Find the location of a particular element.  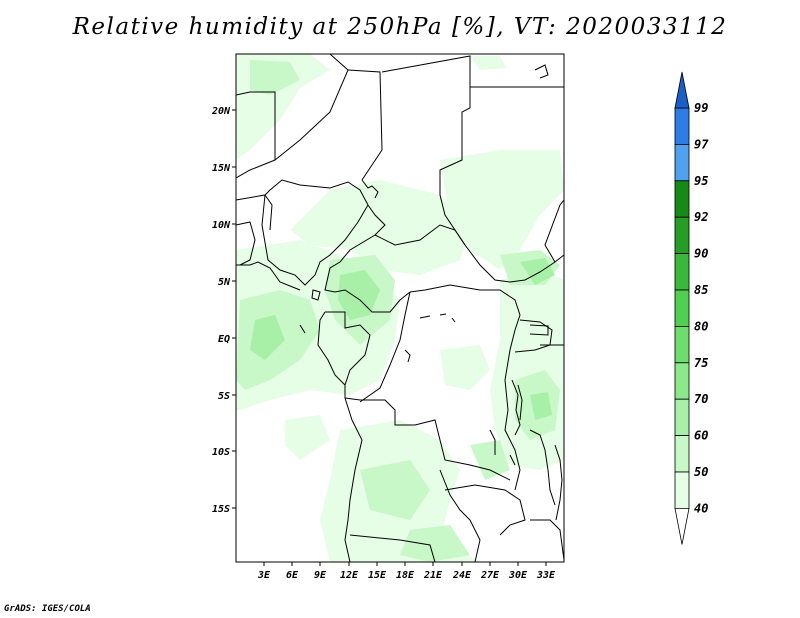

lat-tick-label: 5S is located at coordinates (224, 396).